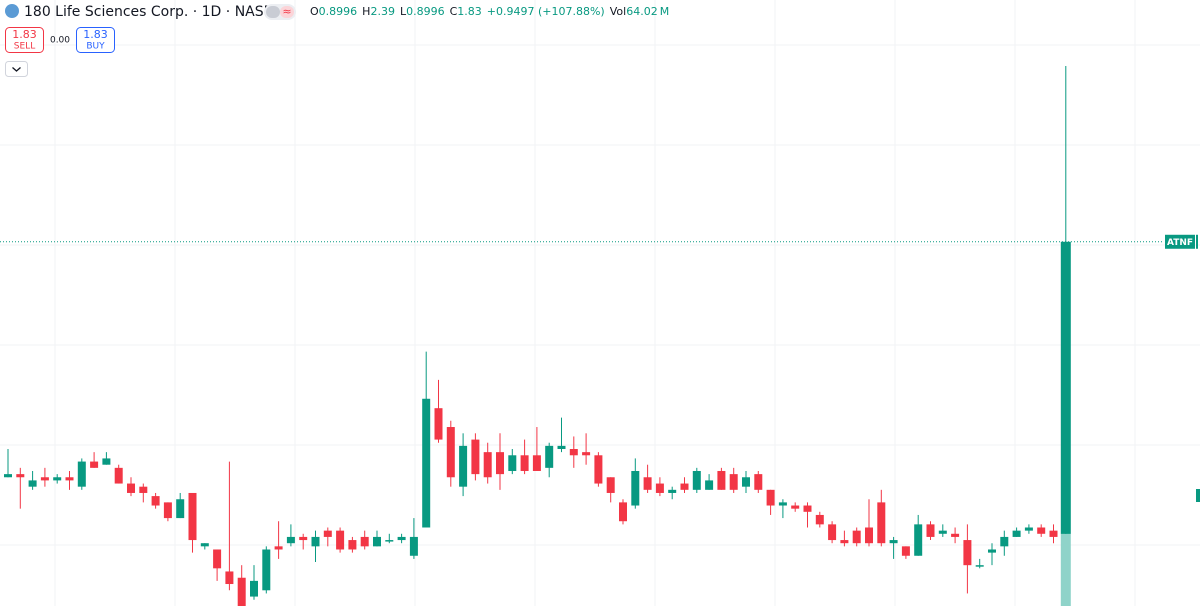 This screenshot has height=606, width=1200. I want to click on toggle-left, so click(273, 12).